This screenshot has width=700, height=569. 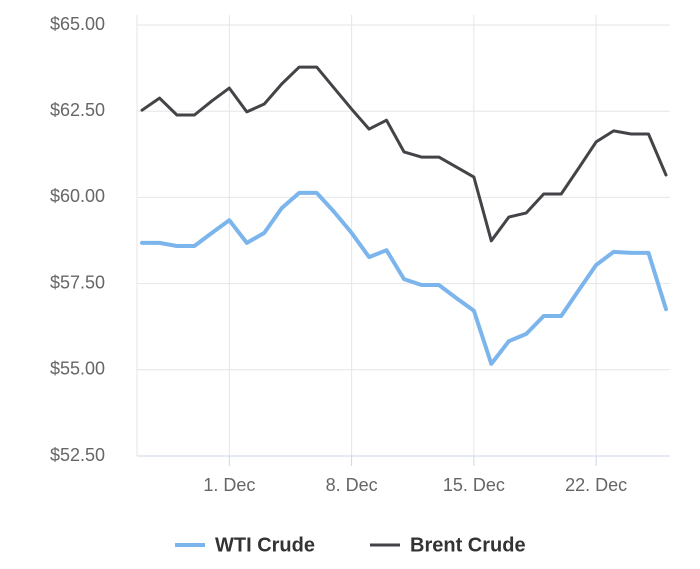 I want to click on legend-label: WTI Crude, so click(x=265, y=545).